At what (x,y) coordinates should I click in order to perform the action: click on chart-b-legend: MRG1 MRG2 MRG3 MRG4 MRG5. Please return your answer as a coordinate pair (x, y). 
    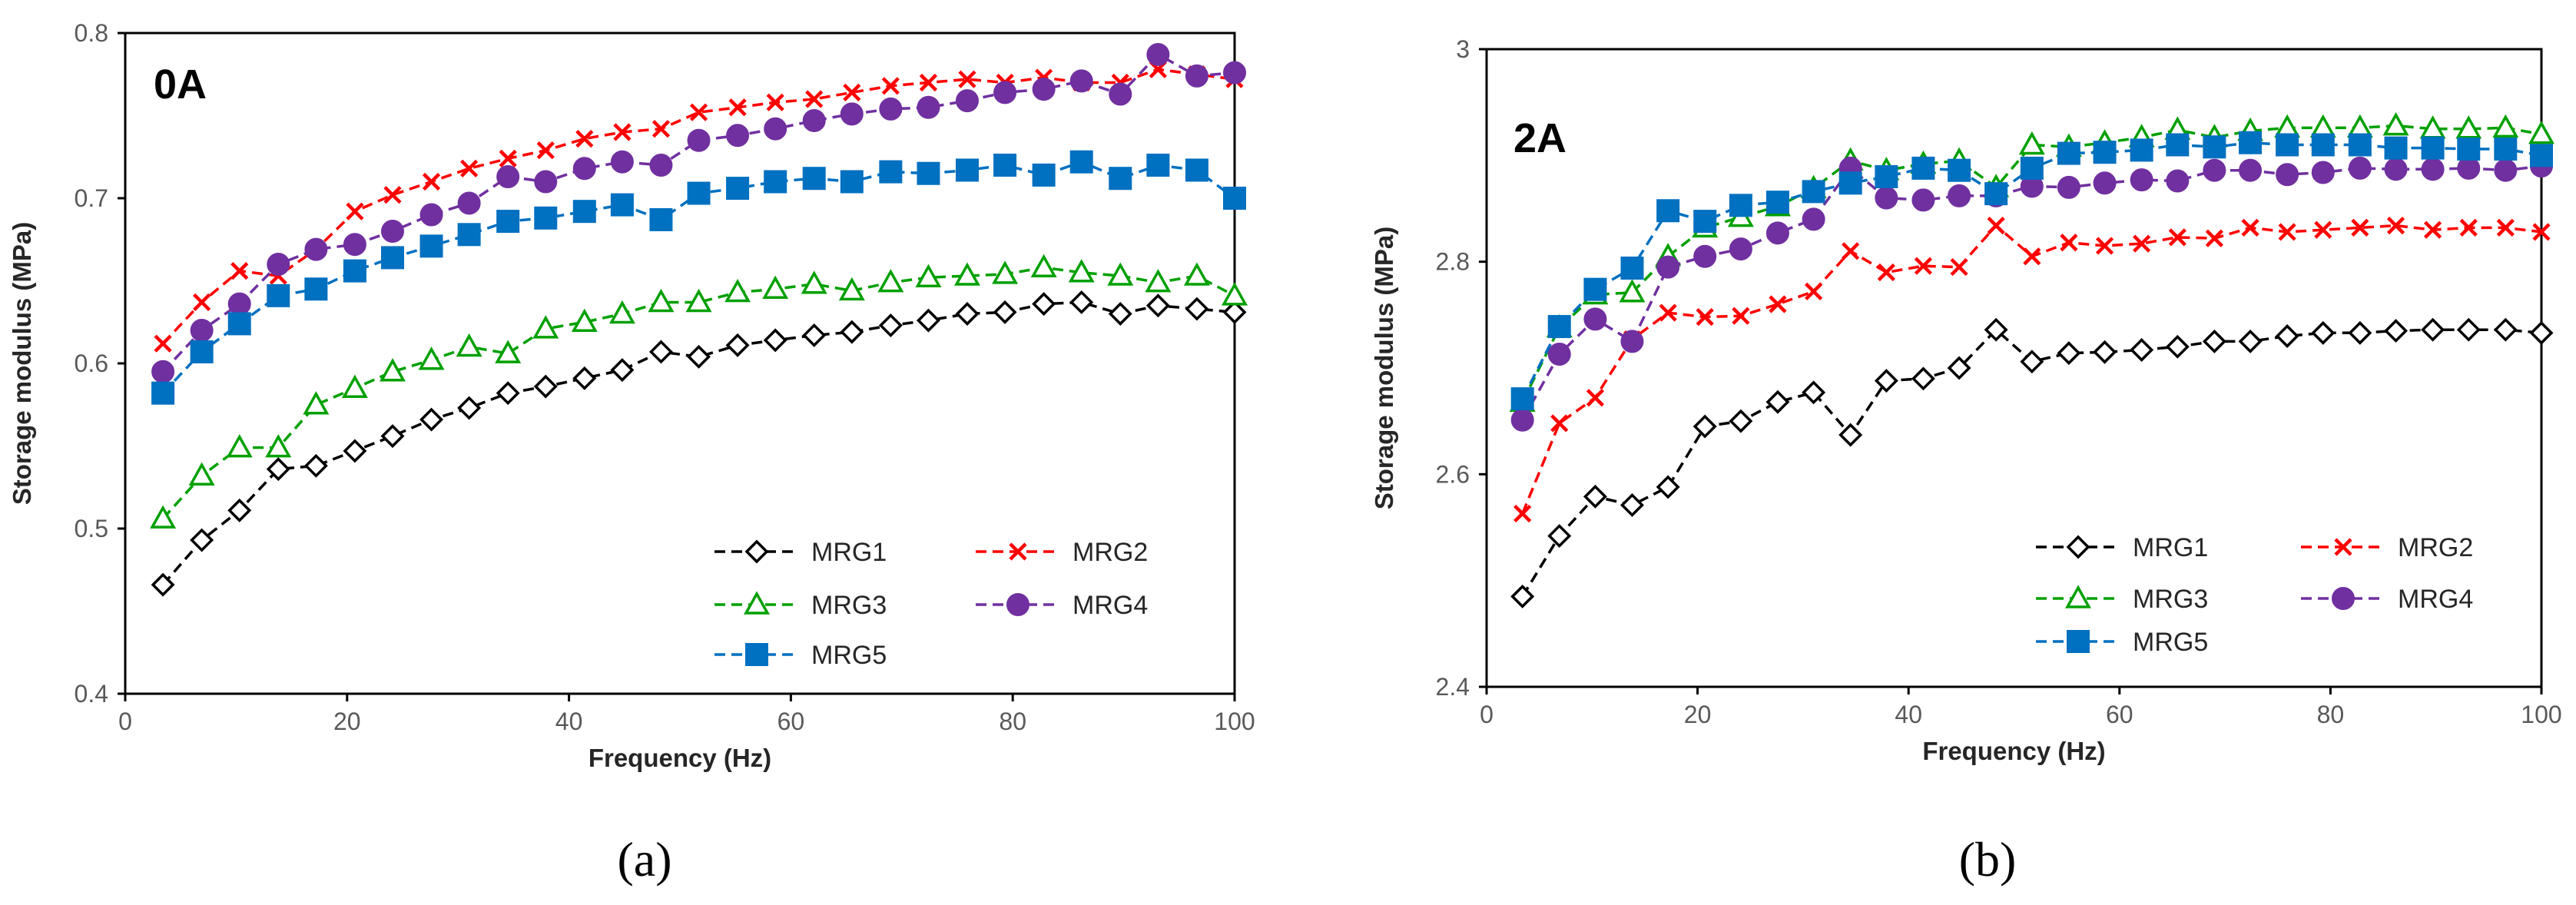
    Looking at the image, I should click on (2254, 595).